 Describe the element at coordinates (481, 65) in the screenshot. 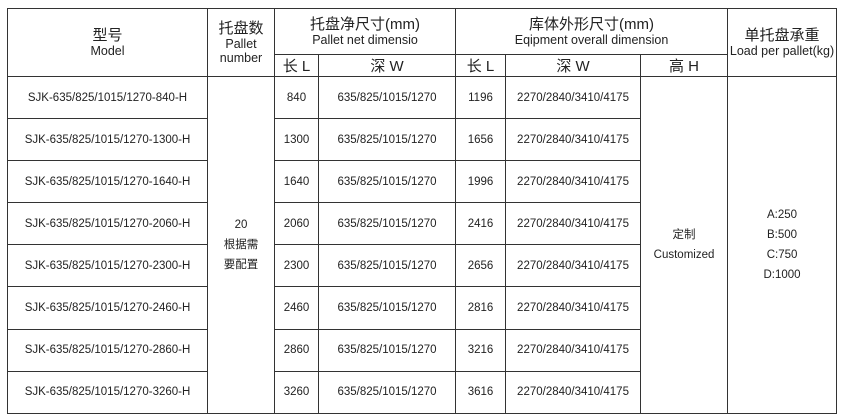

I see `header-ov-length: 长 L` at that location.